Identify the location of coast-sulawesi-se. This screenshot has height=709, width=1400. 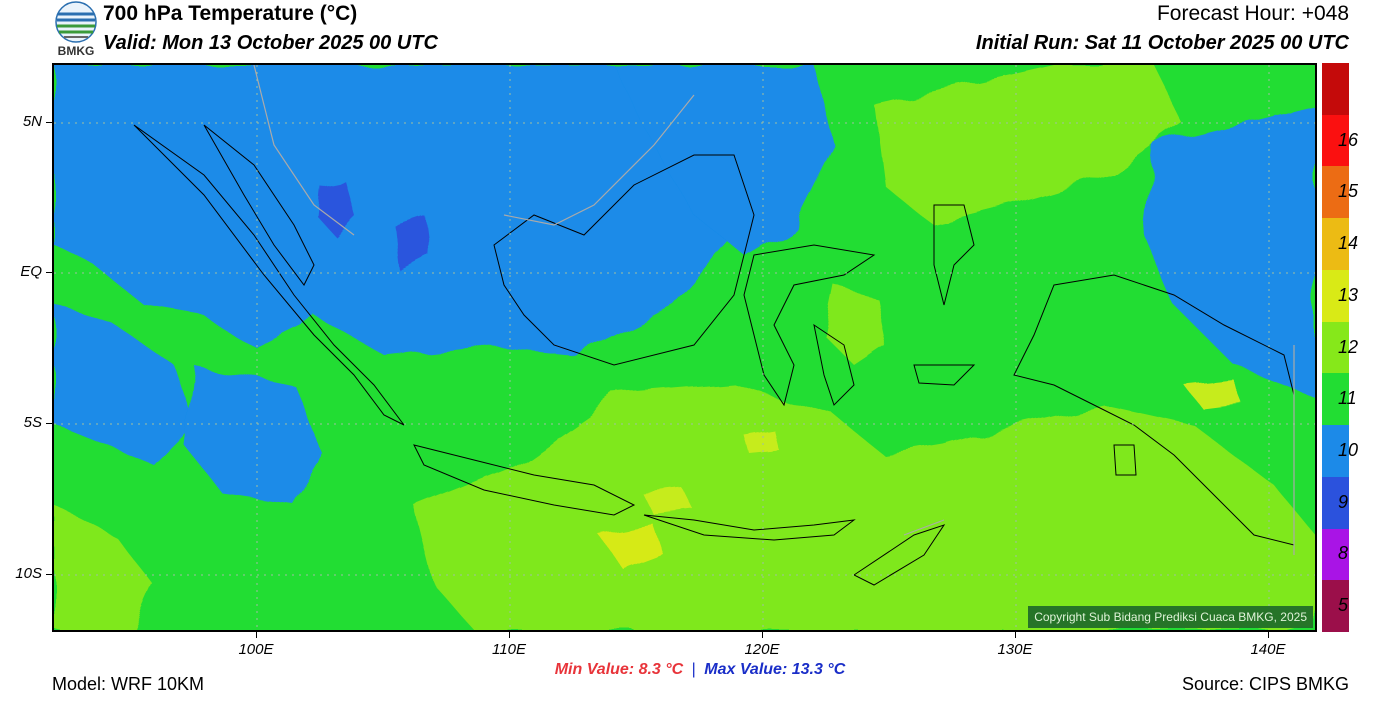
(834, 364).